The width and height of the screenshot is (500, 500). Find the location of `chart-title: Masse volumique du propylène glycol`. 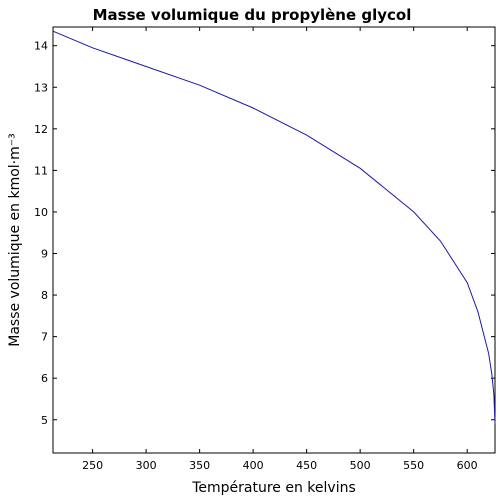

chart-title: Masse volumique du propylène glycol is located at coordinates (252, 15).